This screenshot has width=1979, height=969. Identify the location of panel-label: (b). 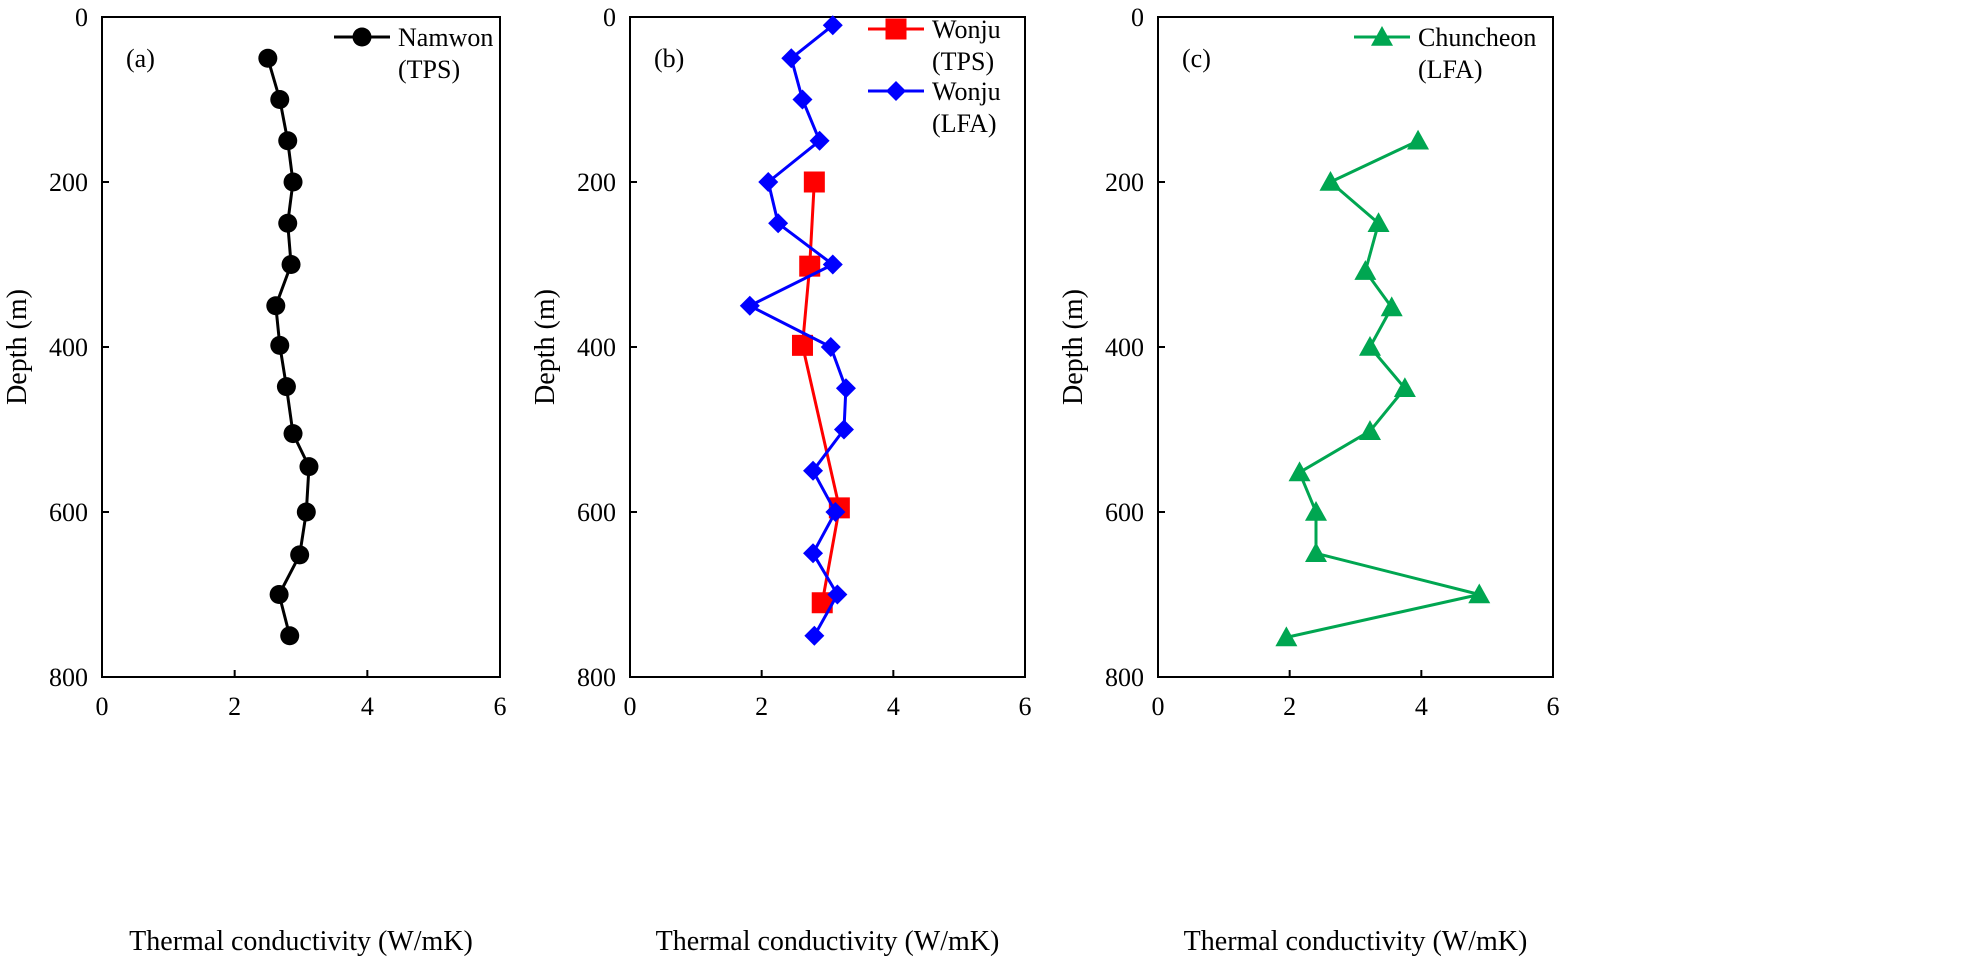
(669, 58).